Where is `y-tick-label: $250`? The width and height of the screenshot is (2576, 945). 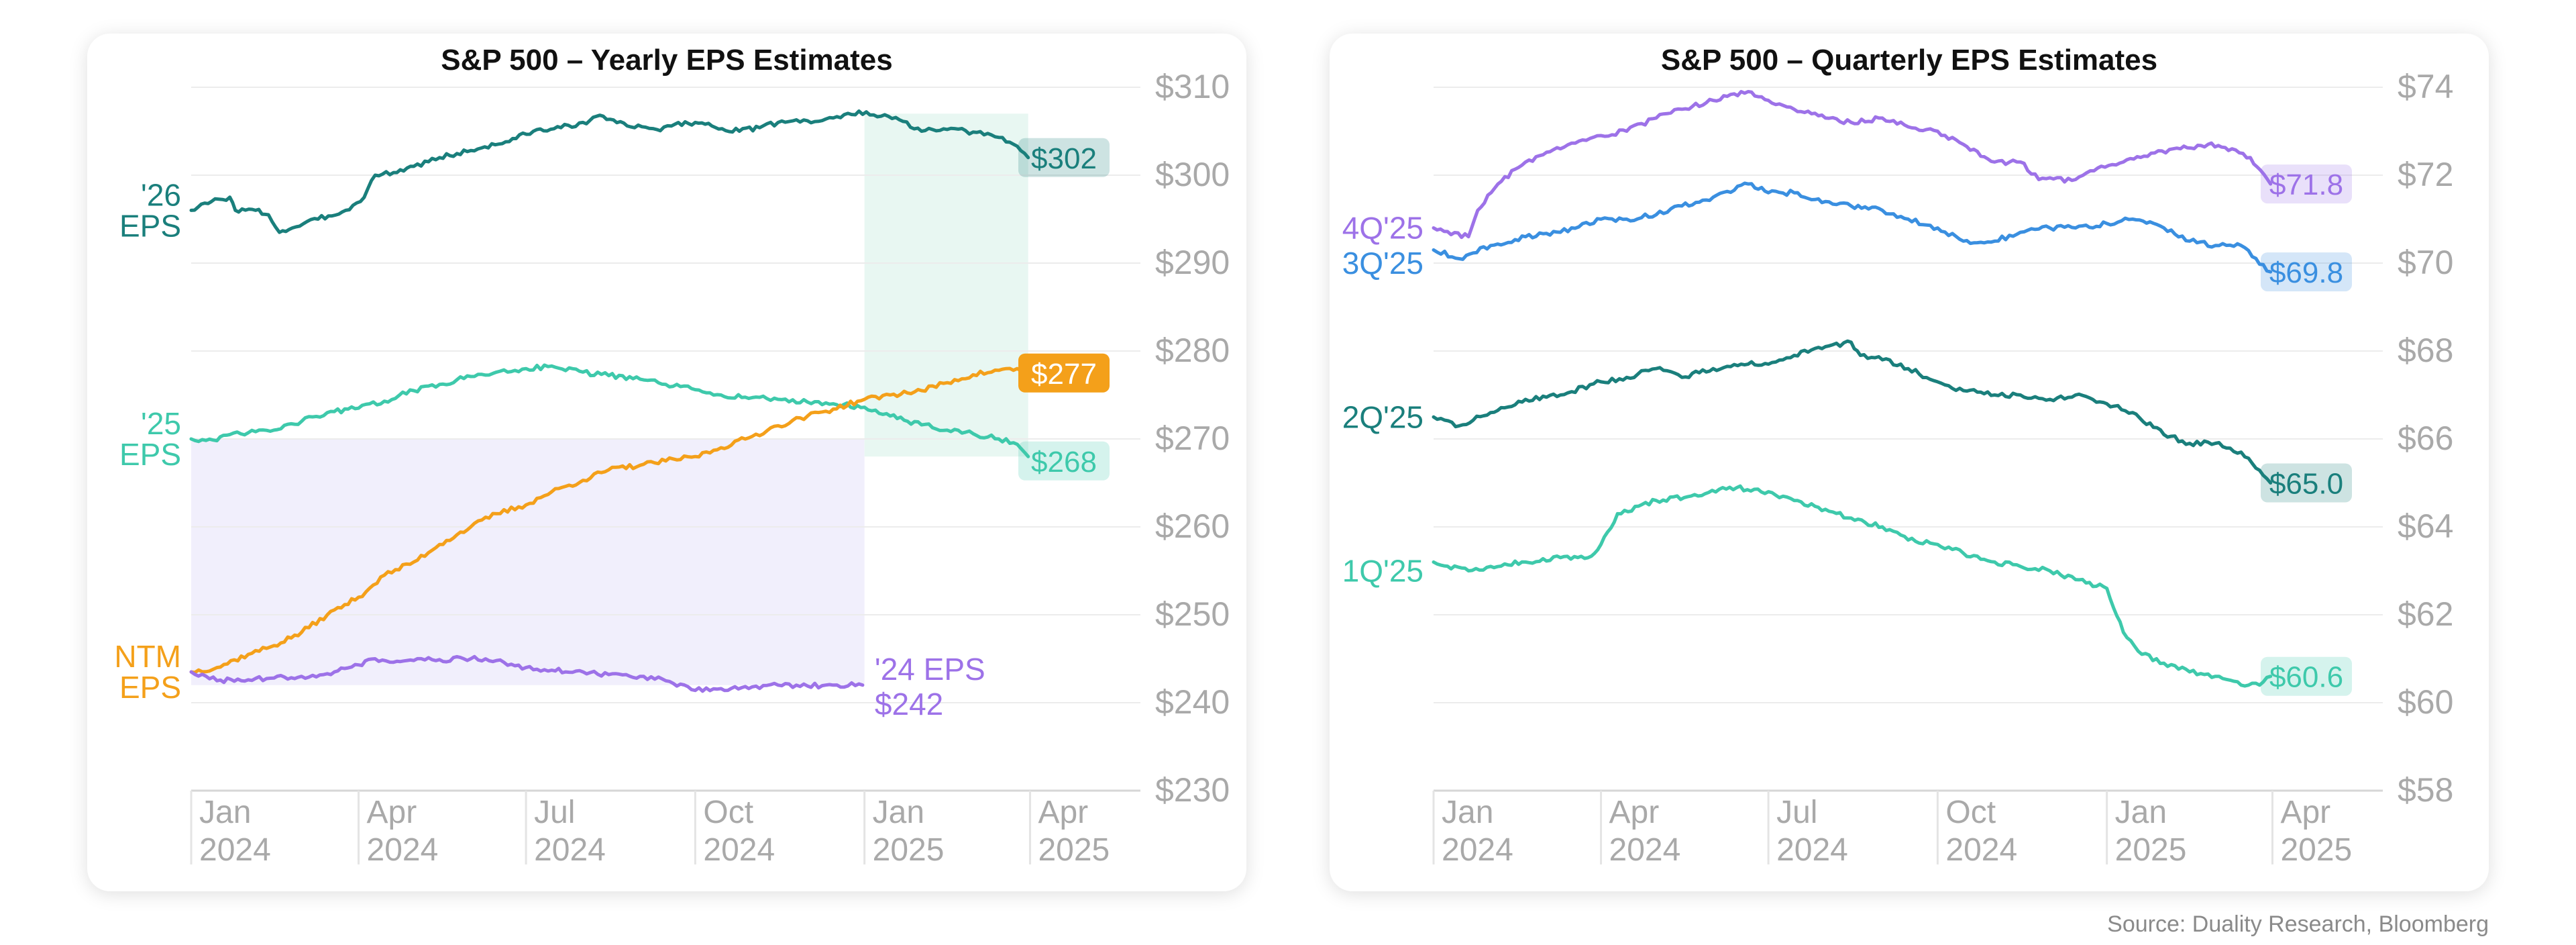
y-tick-label: $250 is located at coordinates (1192, 614).